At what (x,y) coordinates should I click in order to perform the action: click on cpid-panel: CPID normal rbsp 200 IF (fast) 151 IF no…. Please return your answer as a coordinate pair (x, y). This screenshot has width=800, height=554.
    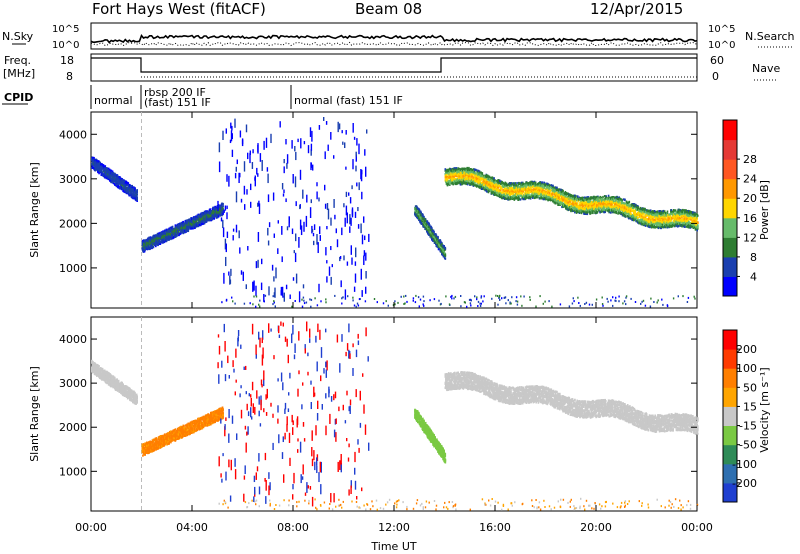
    Looking at the image, I should click on (202, 97).